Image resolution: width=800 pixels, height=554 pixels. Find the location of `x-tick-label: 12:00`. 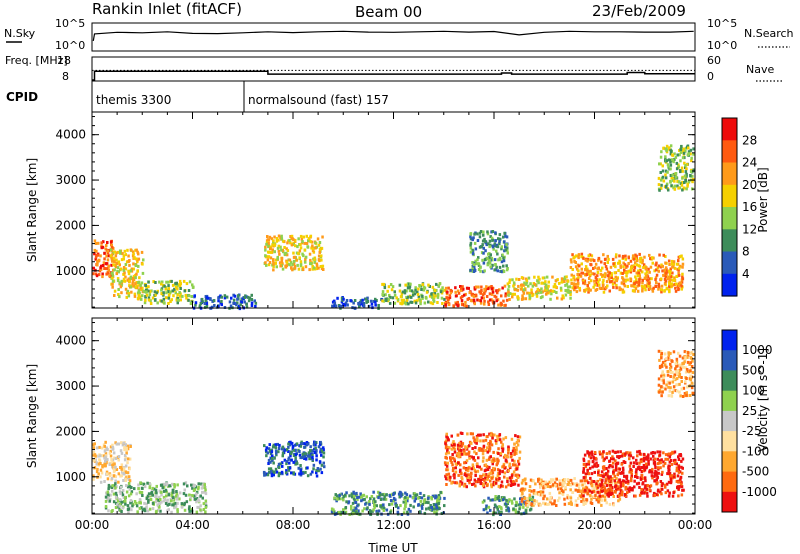

x-tick-label: 12:00 is located at coordinates (393, 525).